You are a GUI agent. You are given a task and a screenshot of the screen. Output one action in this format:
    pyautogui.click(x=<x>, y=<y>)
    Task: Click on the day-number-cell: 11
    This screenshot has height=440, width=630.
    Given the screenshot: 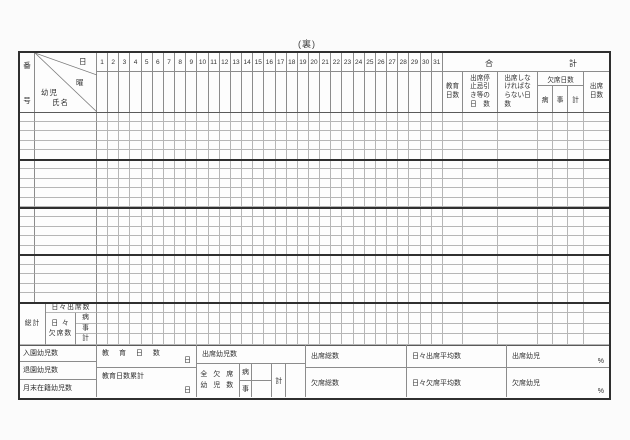 What is the action you would take?
    pyautogui.click(x=214, y=62)
    